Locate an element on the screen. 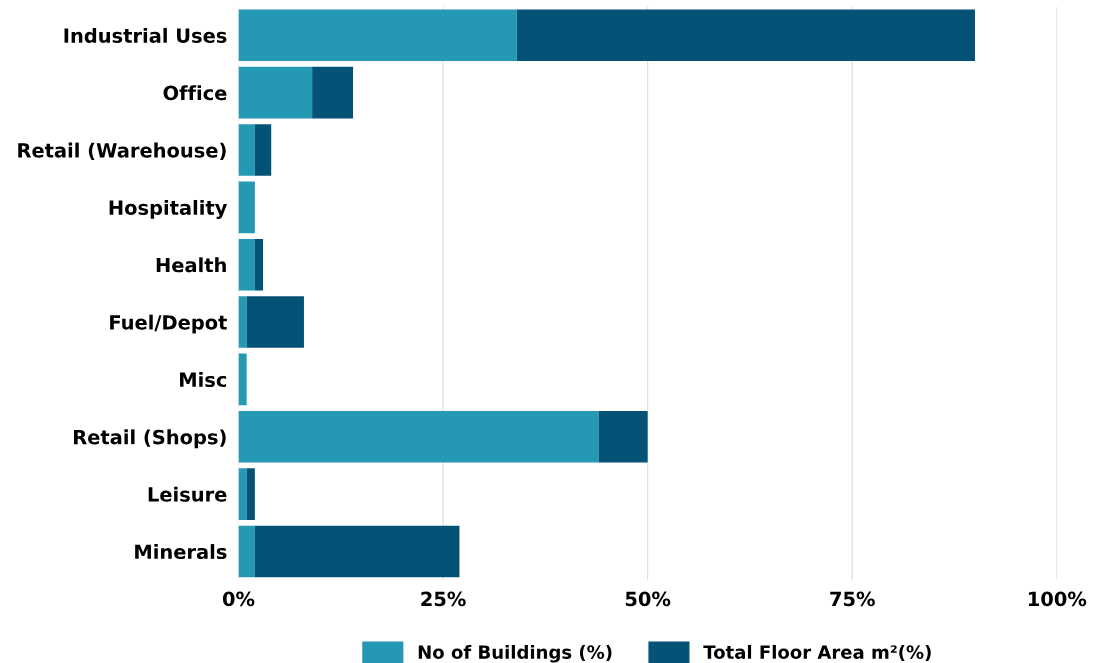 The height and width of the screenshot is (663, 1094). x-tick-label: 25% is located at coordinates (443, 599).